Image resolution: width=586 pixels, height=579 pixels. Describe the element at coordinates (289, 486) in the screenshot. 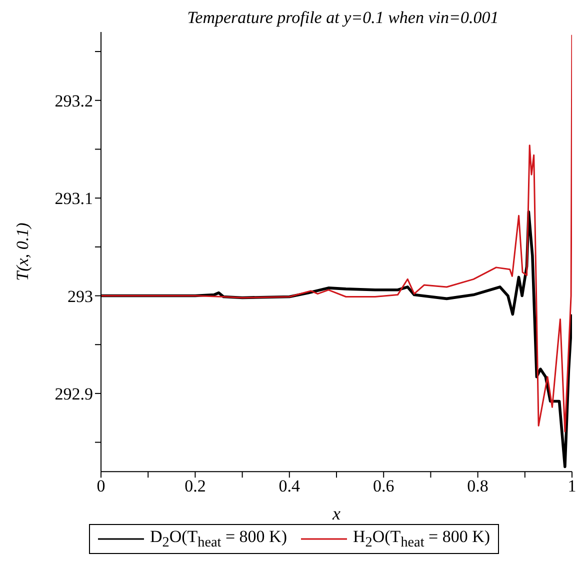

I see `x-tick-label: 0.4` at that location.